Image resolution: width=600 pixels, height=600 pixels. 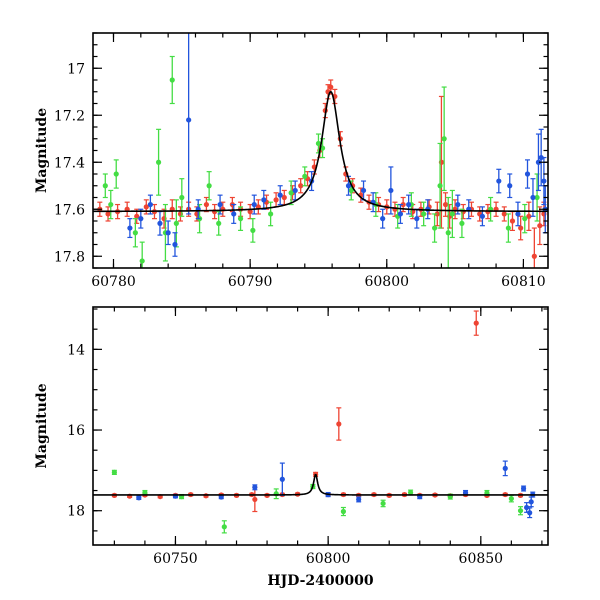 What do you see at coordinates (113, 282) in the screenshot?
I see `x-tick-label: 60780` at bounding box center [113, 282].